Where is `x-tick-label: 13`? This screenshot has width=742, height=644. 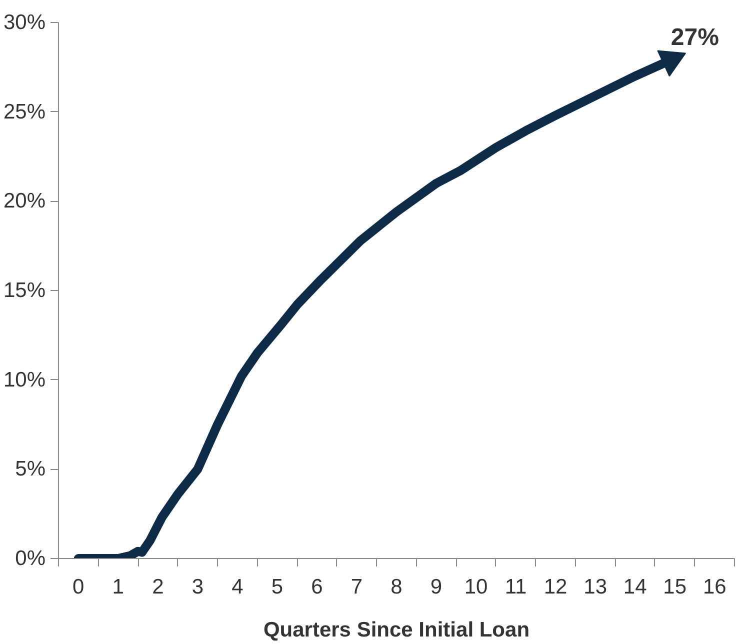
x-tick-label: 13 is located at coordinates (596, 587).